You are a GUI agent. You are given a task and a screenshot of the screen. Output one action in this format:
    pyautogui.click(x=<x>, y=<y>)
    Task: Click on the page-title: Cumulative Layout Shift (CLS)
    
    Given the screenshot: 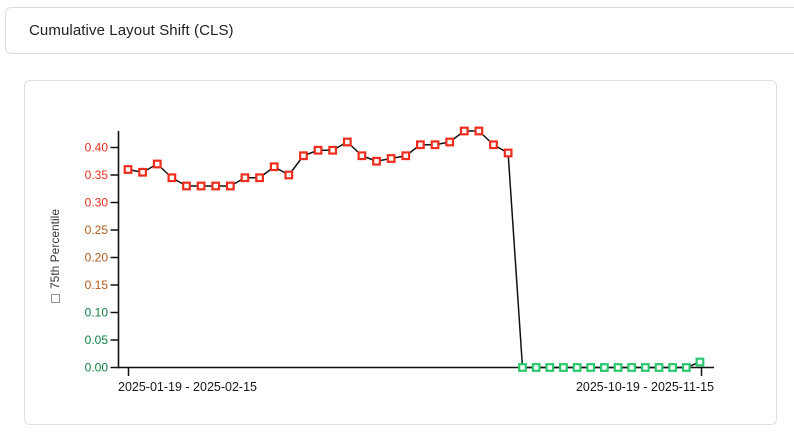 What is the action you would take?
    pyautogui.click(x=131, y=30)
    